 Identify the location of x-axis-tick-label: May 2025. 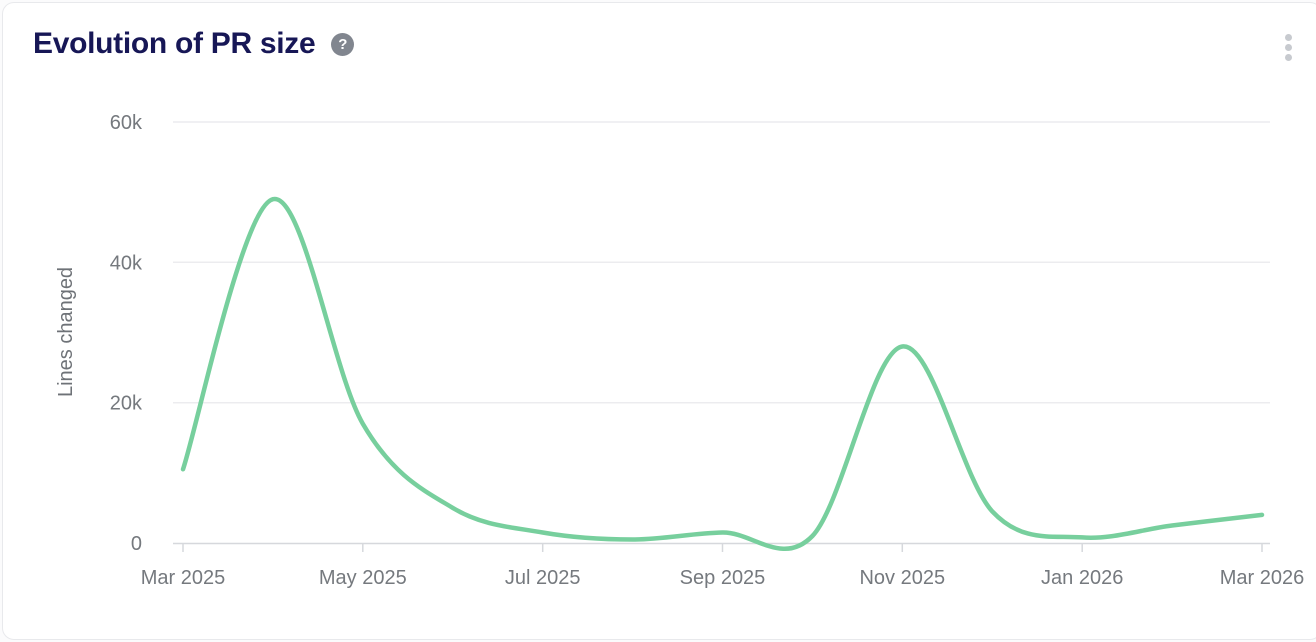
(363, 578).